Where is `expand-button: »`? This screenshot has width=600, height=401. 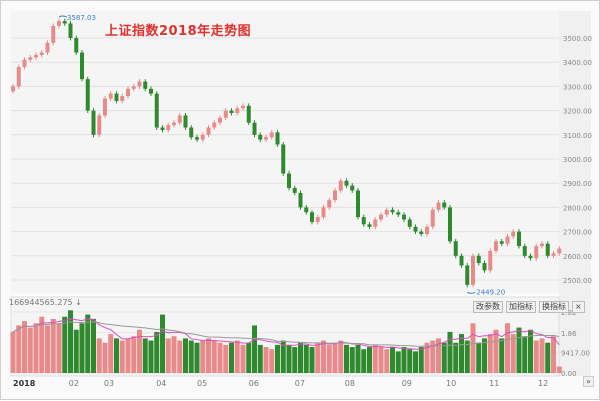
expand-button: » is located at coordinates (588, 381).